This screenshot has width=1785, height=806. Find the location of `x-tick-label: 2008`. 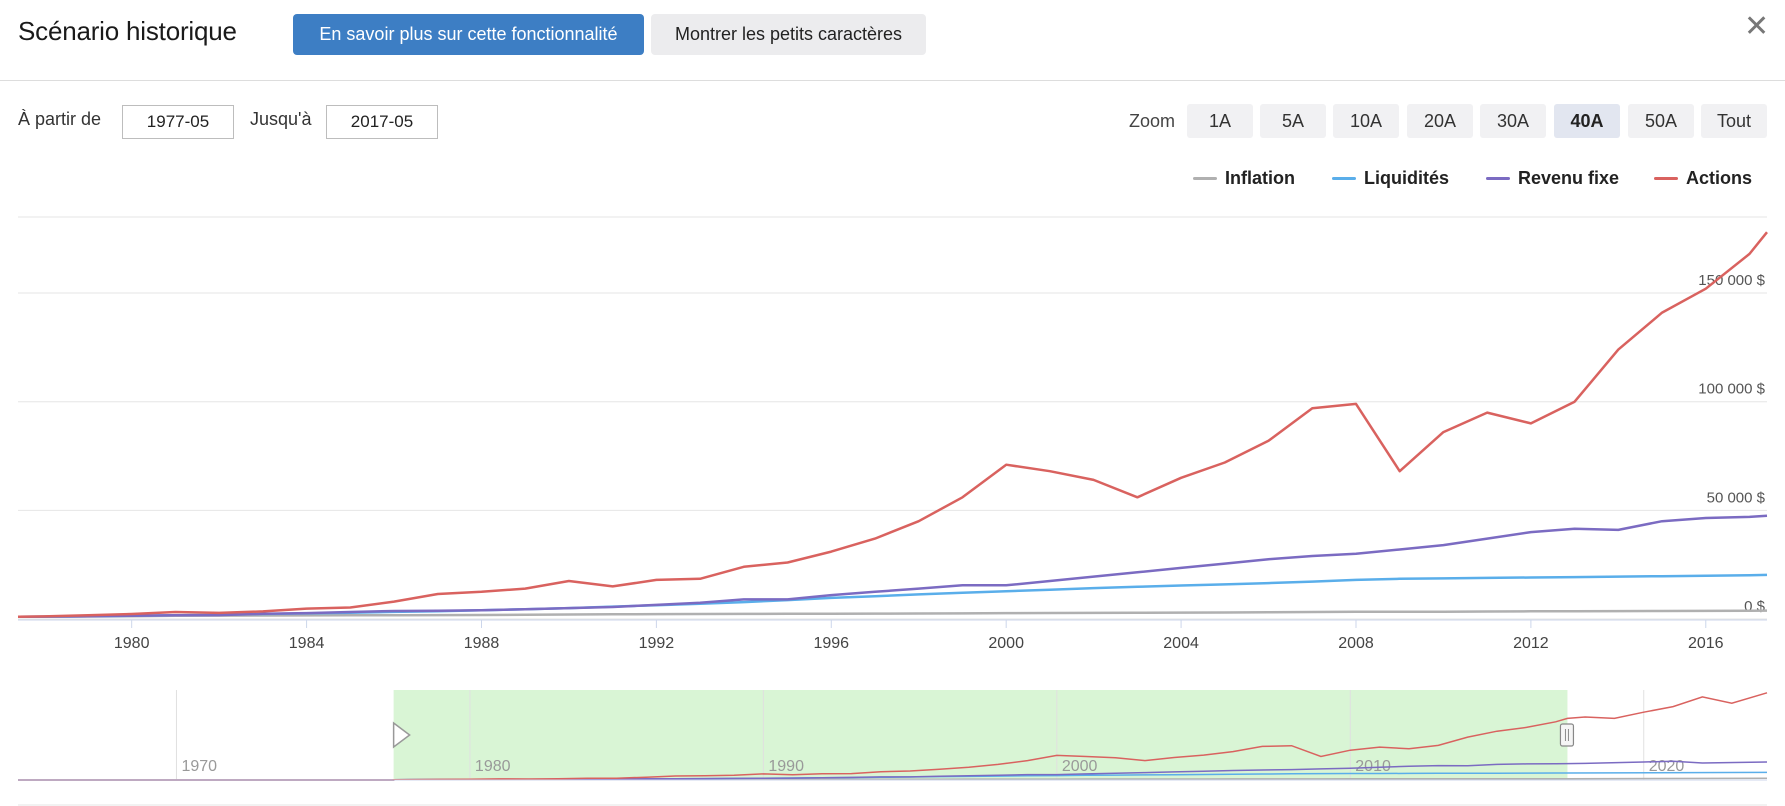

x-tick-label: 2008 is located at coordinates (1356, 643).